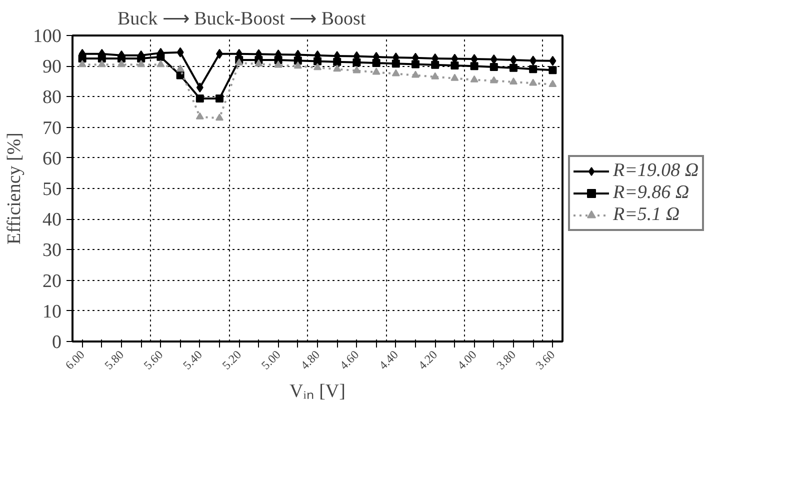 The image size is (786, 482). I want to click on legend-label: R=5.1 Ω, so click(646, 215).